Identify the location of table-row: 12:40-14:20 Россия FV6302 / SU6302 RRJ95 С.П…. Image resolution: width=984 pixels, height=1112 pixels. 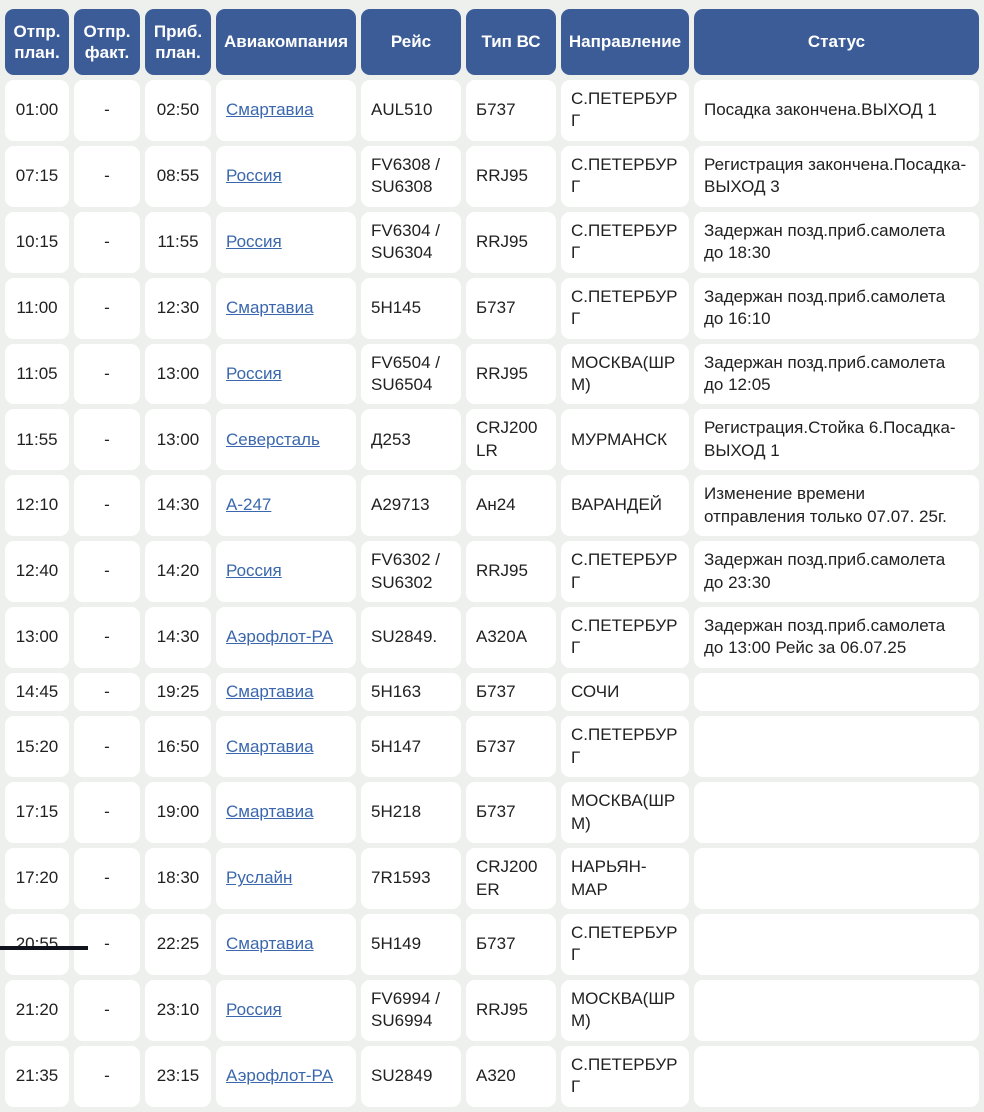
(492, 571).